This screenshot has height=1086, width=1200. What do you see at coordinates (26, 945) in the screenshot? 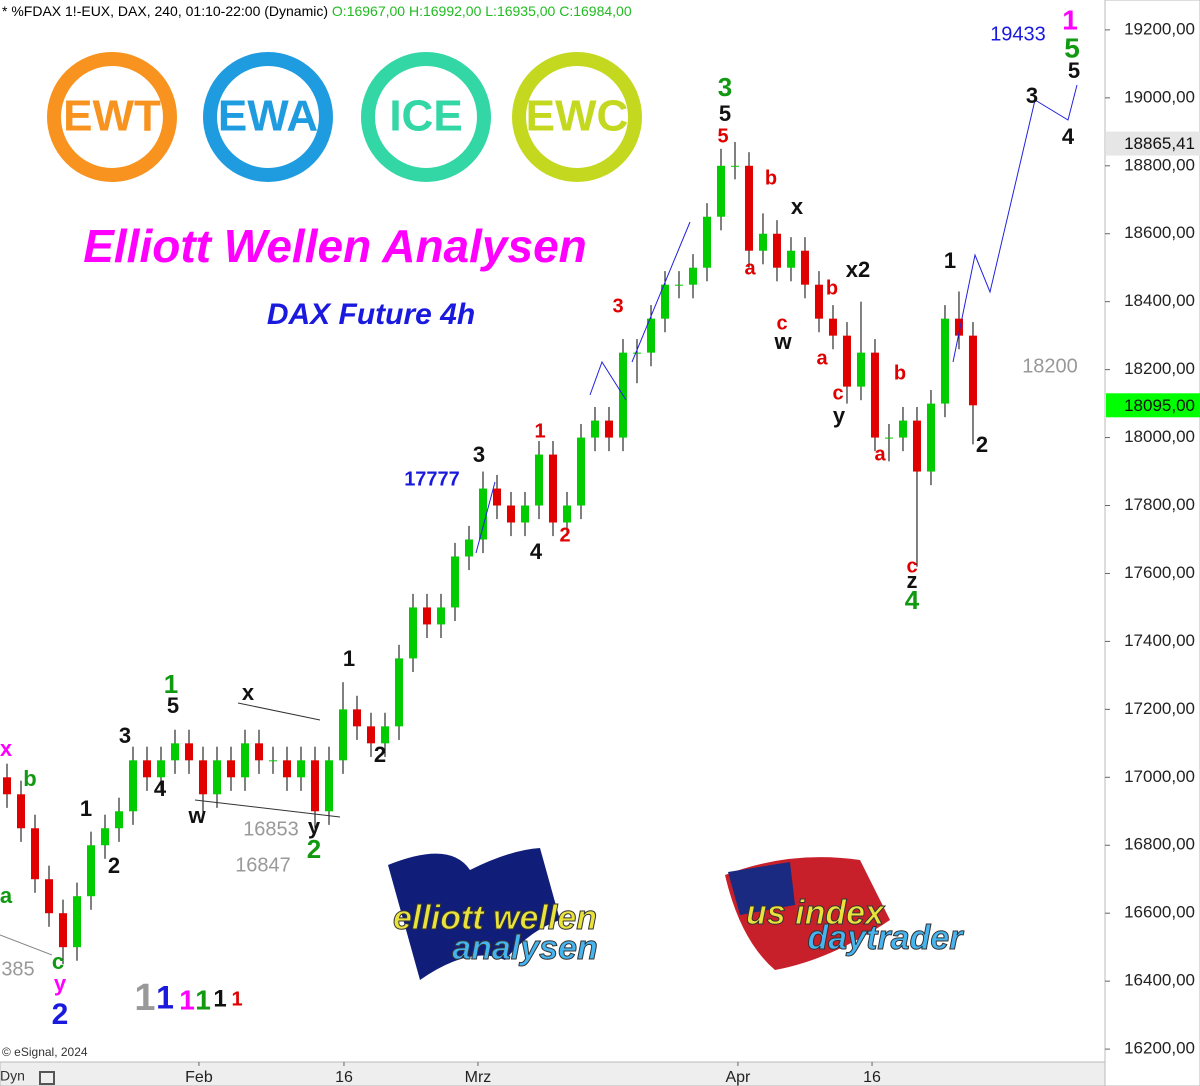
I see `trendline` at bounding box center [26, 945].